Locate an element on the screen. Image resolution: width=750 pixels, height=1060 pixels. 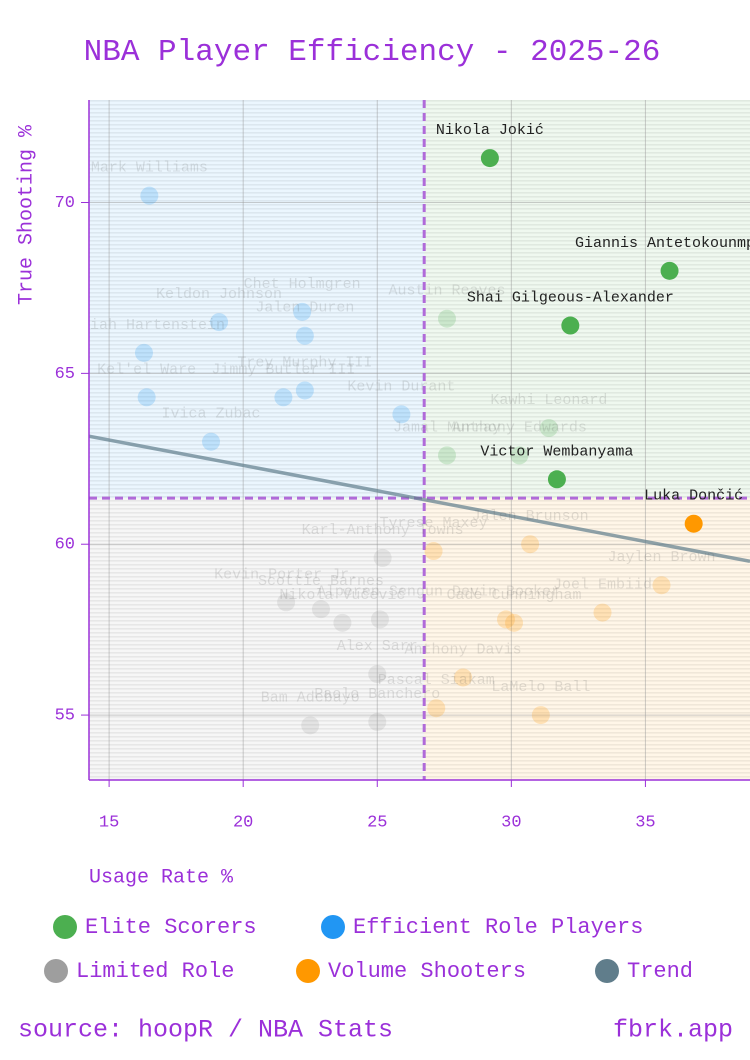
x-tick-label: 25 is located at coordinates (377, 822).